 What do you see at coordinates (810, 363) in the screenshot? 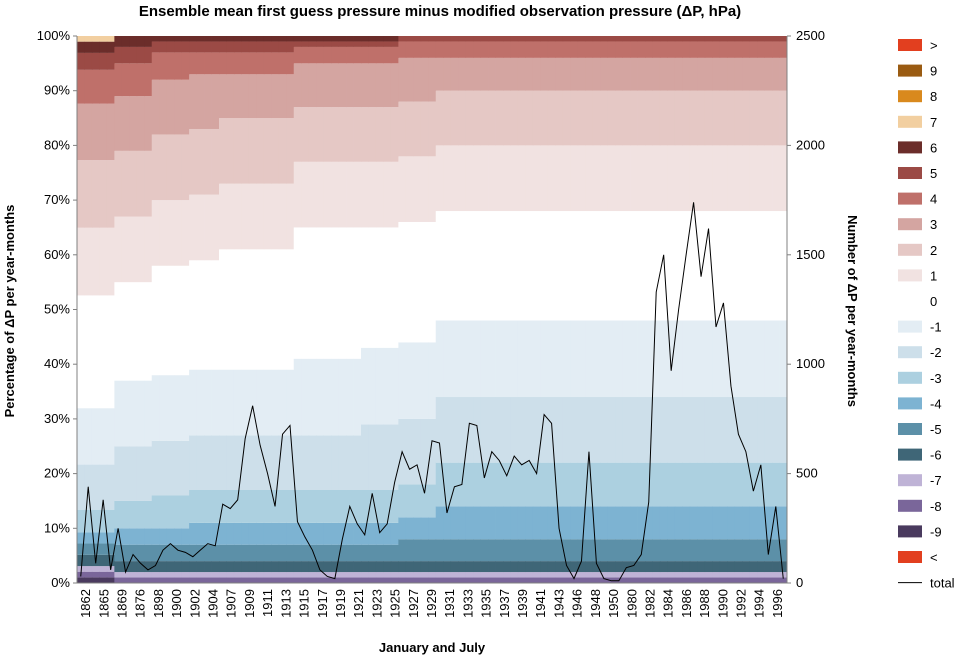
I see `y2-tick-label: 1000` at bounding box center [810, 363].